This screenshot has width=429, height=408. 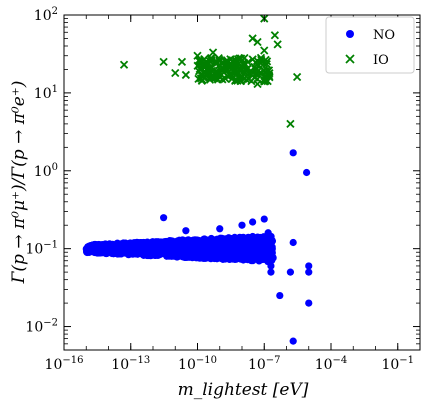 I want to click on y-tick-label-exp: 1, so click(x=55, y=89).